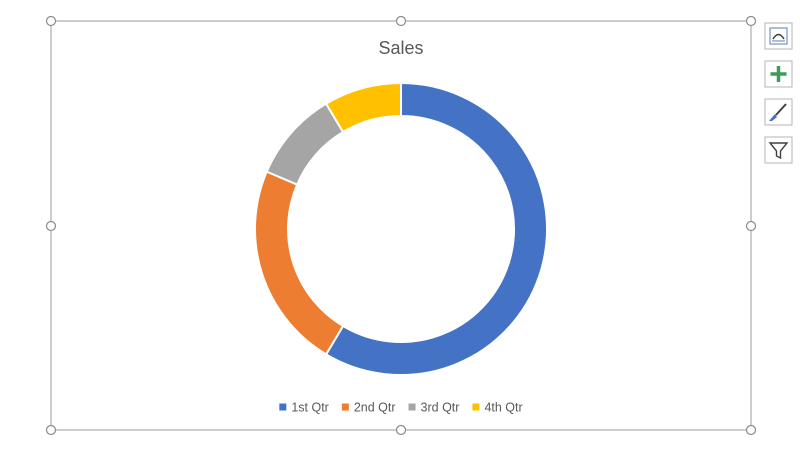 The width and height of the screenshot is (800, 450). Describe the element at coordinates (363, 107) in the screenshot. I see `doughnut-slice` at that location.